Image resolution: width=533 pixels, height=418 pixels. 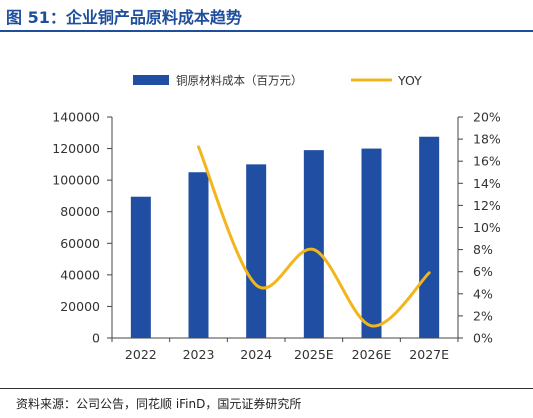 What do you see at coordinates (409, 80) in the screenshot?
I see `legend-label-line: YOY` at bounding box center [409, 80].